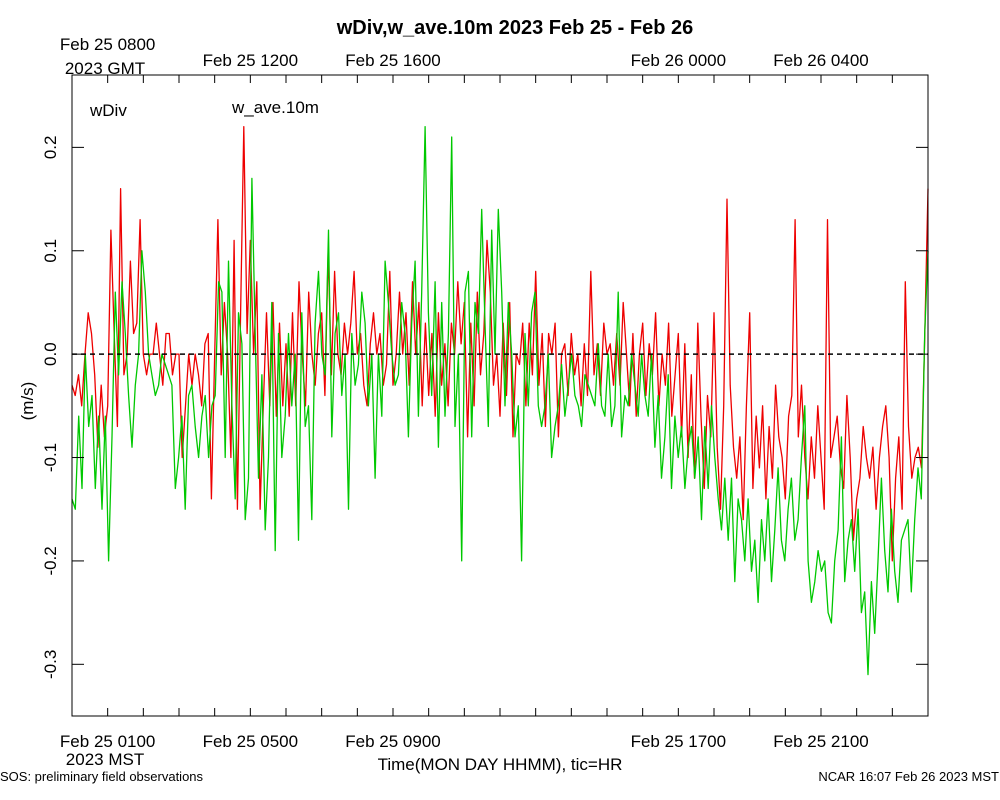 The image size is (1000, 800). Describe the element at coordinates (514, 28) in the screenshot. I see `chart-title: wDiv,w_ave.10m 2023 Feb 25 - Feb 26` at that location.